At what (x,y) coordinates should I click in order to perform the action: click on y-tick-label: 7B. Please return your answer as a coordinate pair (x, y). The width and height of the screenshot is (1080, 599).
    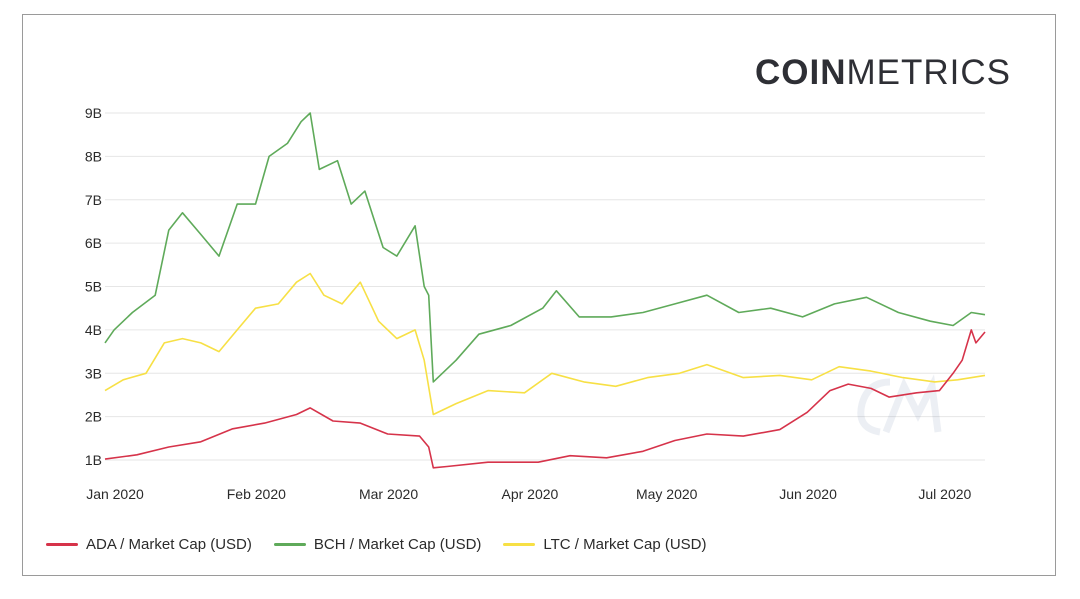
    Looking at the image, I should click on (93, 200).